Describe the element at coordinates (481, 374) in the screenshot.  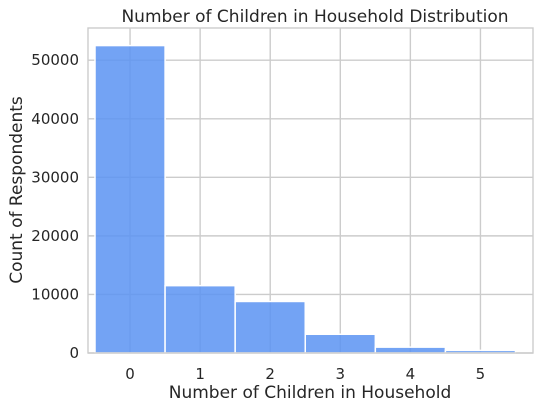
I see `x-tick-label: 5` at that location.